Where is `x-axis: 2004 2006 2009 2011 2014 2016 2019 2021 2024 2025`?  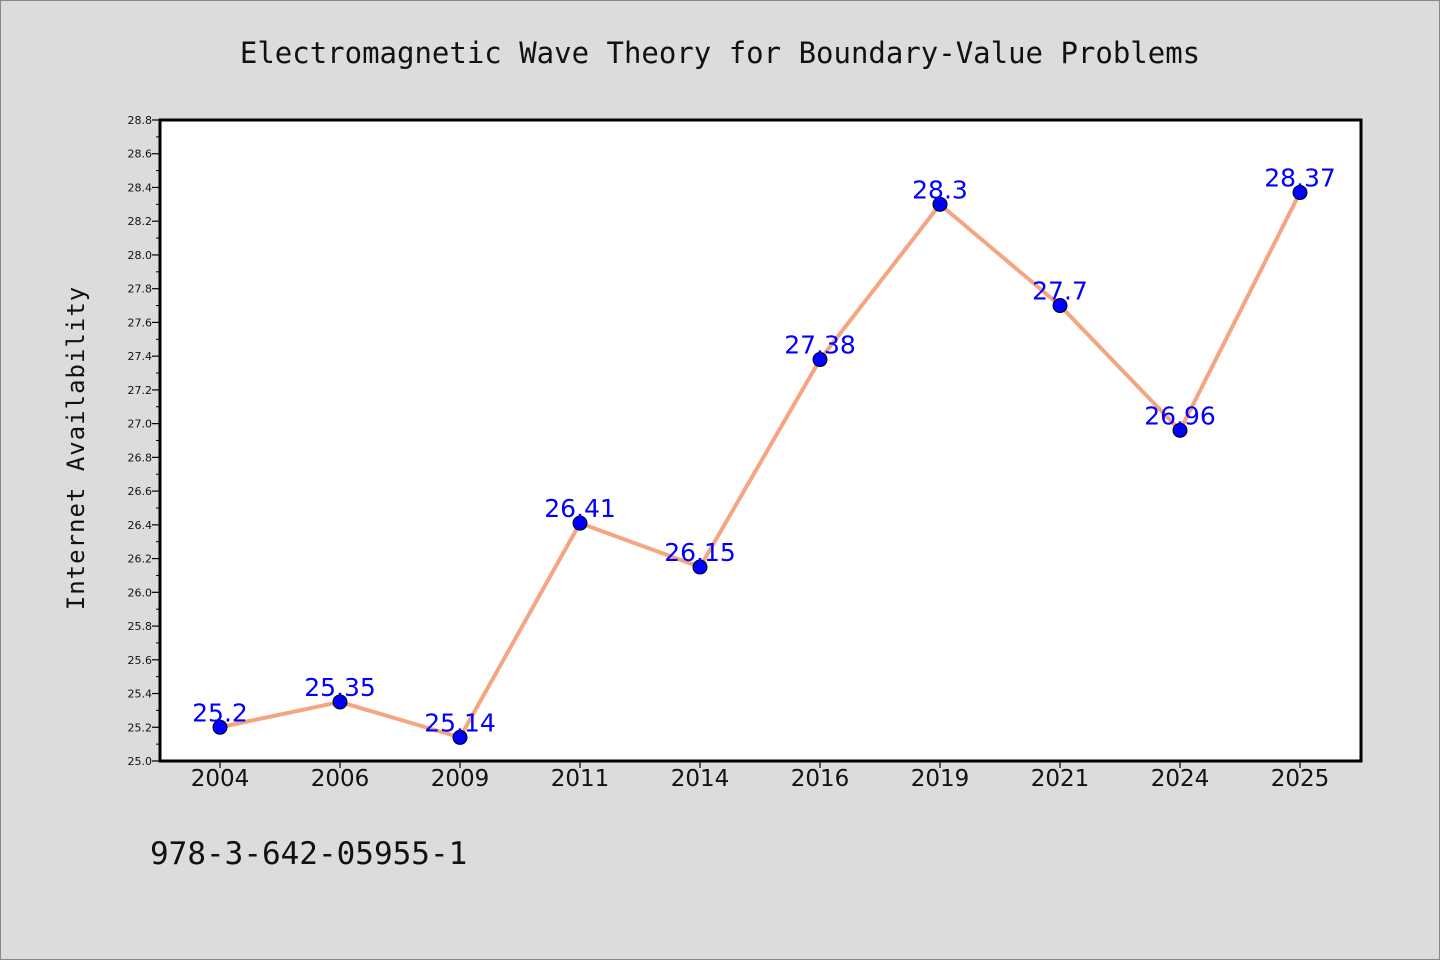 x-axis: 2004 2006 2009 2011 2014 2016 2019 2021 2024 2025 is located at coordinates (760, 776).